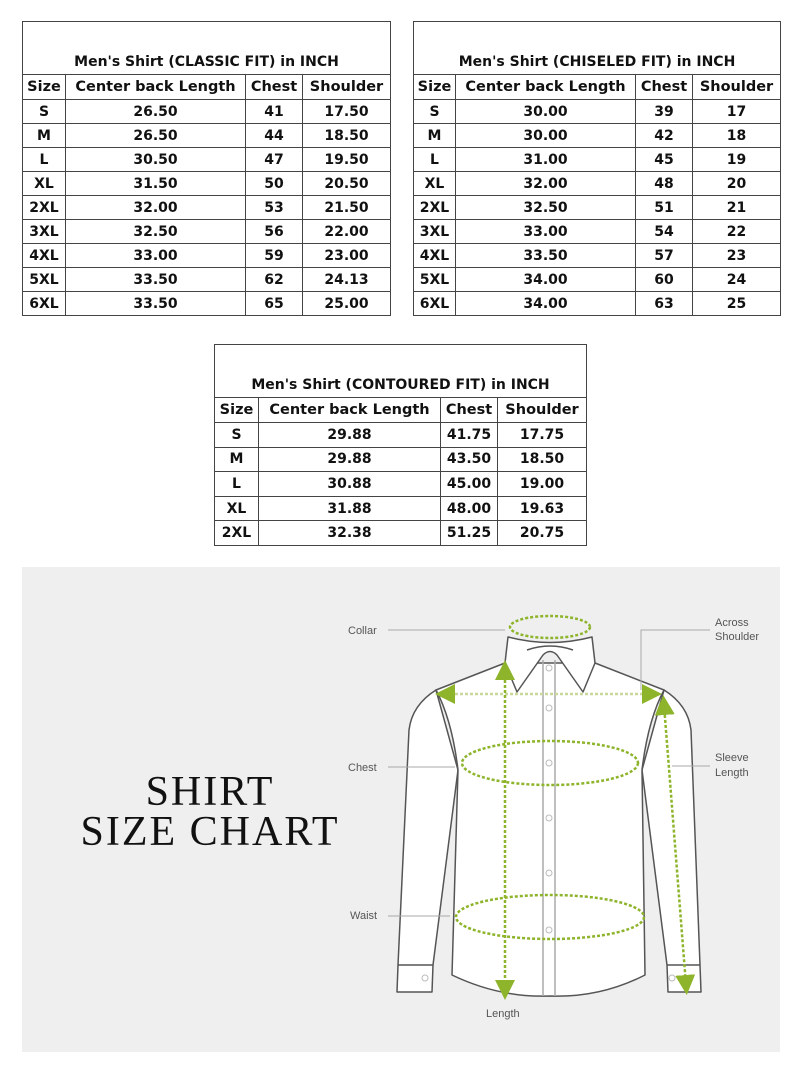  What do you see at coordinates (274, 255) in the screenshot?
I see `table-cell: 59` at bounding box center [274, 255].